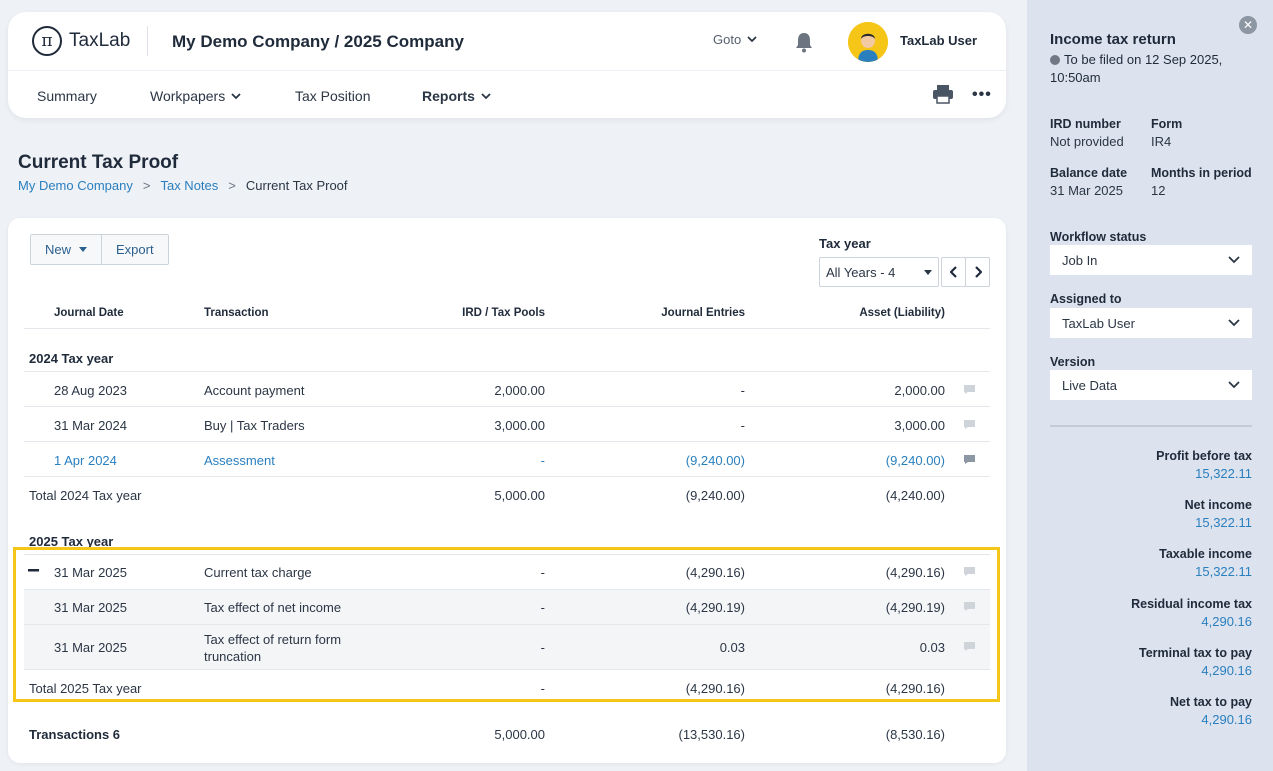  I want to click on cell-transaction-line2: truncation, so click(233, 656).